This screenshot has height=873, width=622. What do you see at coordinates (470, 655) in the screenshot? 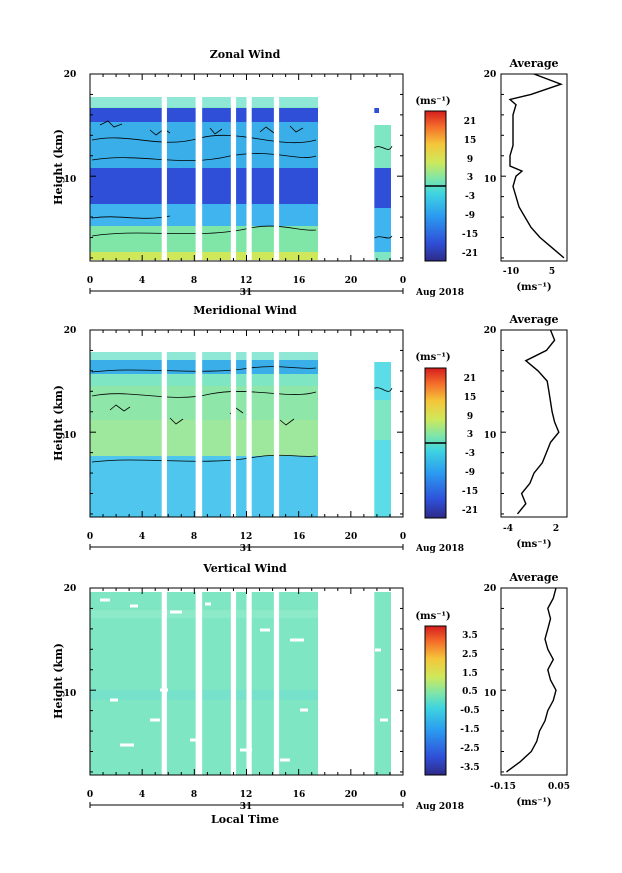
I see `colorbar-tick: 2.5` at bounding box center [470, 655].